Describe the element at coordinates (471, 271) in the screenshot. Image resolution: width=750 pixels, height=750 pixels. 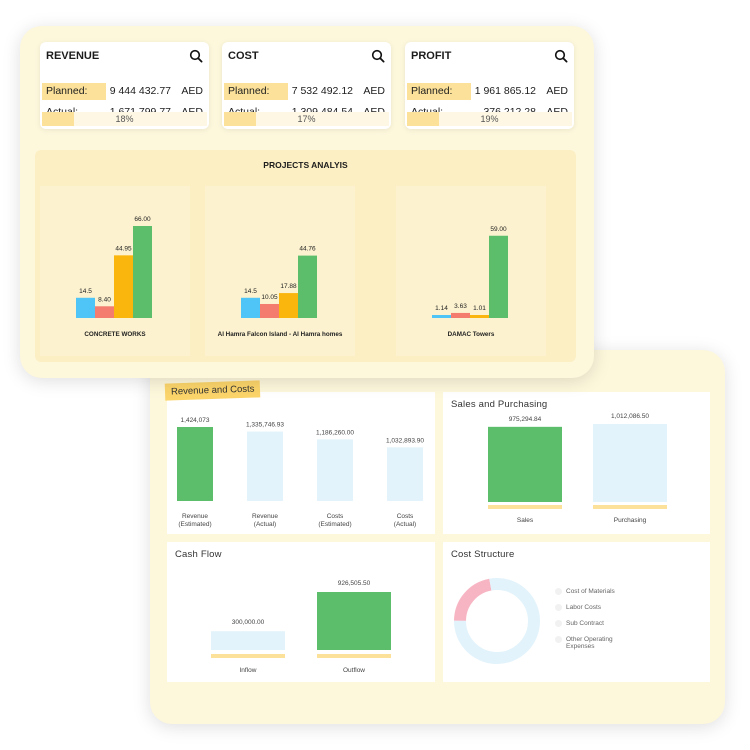
I see `project-chart-damac-towers: 1.14 3.63 1.01 59.00 DAMAC Towers` at that location.